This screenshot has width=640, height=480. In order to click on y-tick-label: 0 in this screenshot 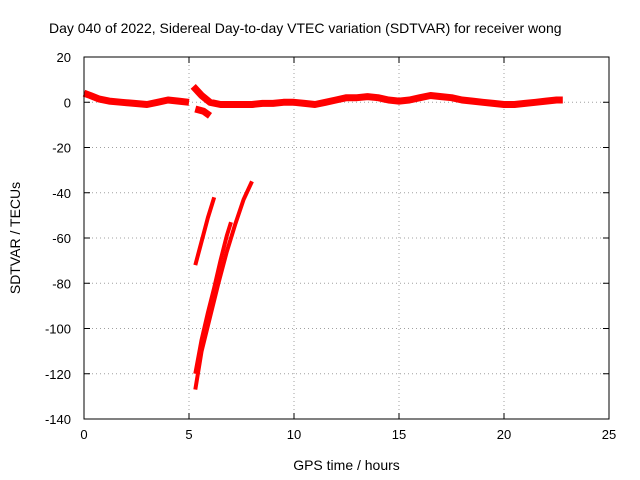, I will do `click(67, 102)`.